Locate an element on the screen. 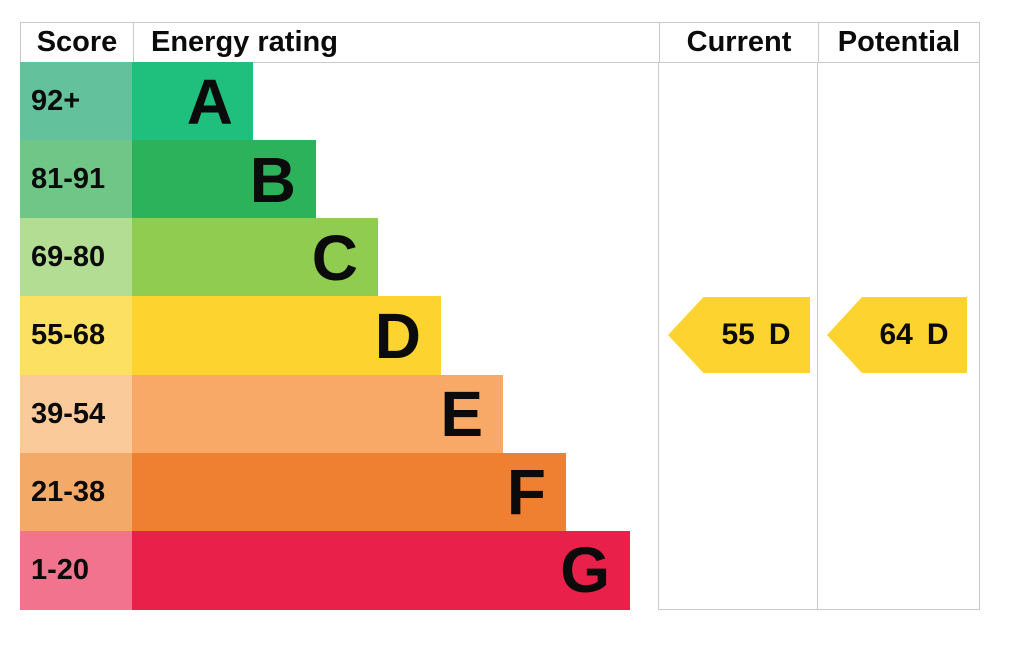 The height and width of the screenshot is (649, 1024). band-letter-f: F is located at coordinates (526, 492).